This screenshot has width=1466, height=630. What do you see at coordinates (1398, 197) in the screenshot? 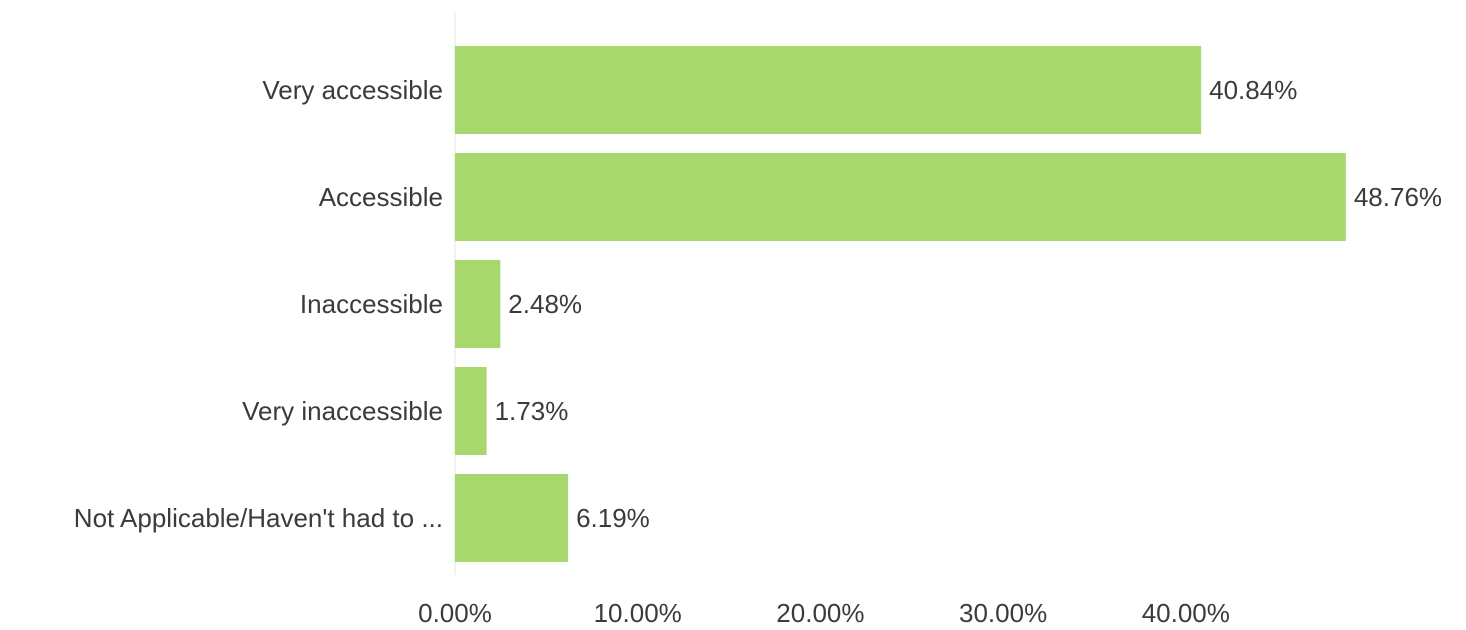
I see `value-label: 48.76%` at bounding box center [1398, 197].